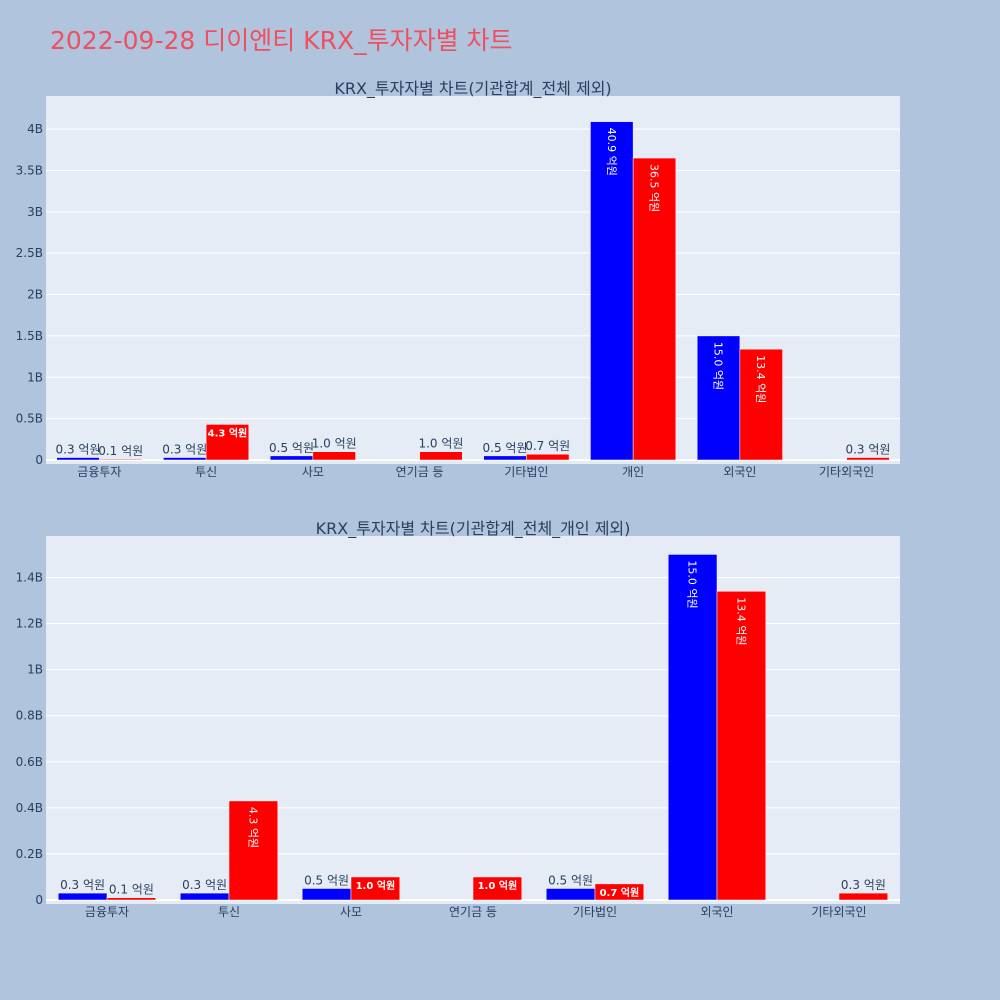 This screenshot has height=1000, width=1000. Describe the element at coordinates (29, 808) in the screenshot. I see `y-tick-label: 0.4B` at that location.